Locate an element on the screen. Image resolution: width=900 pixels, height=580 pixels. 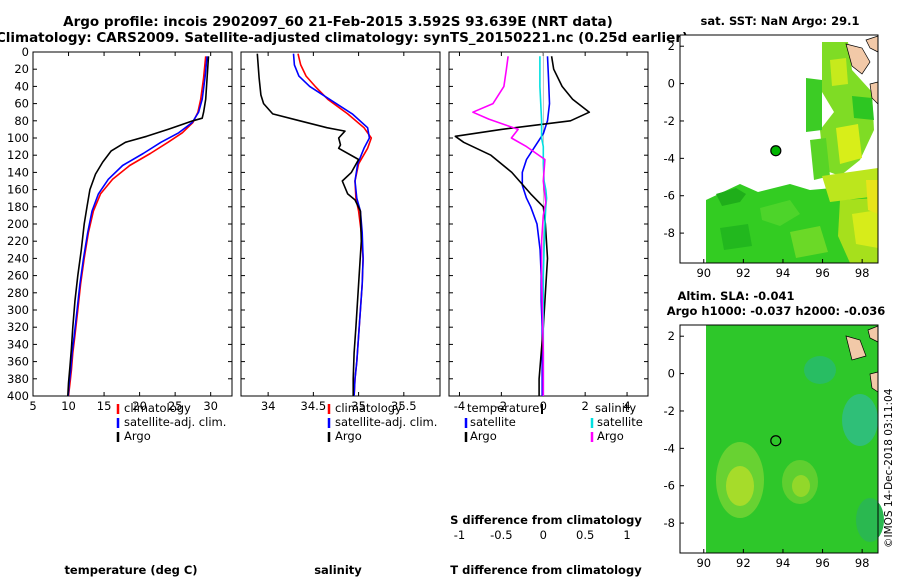
depth-tick-label: 120 is located at coordinates (18, 155).